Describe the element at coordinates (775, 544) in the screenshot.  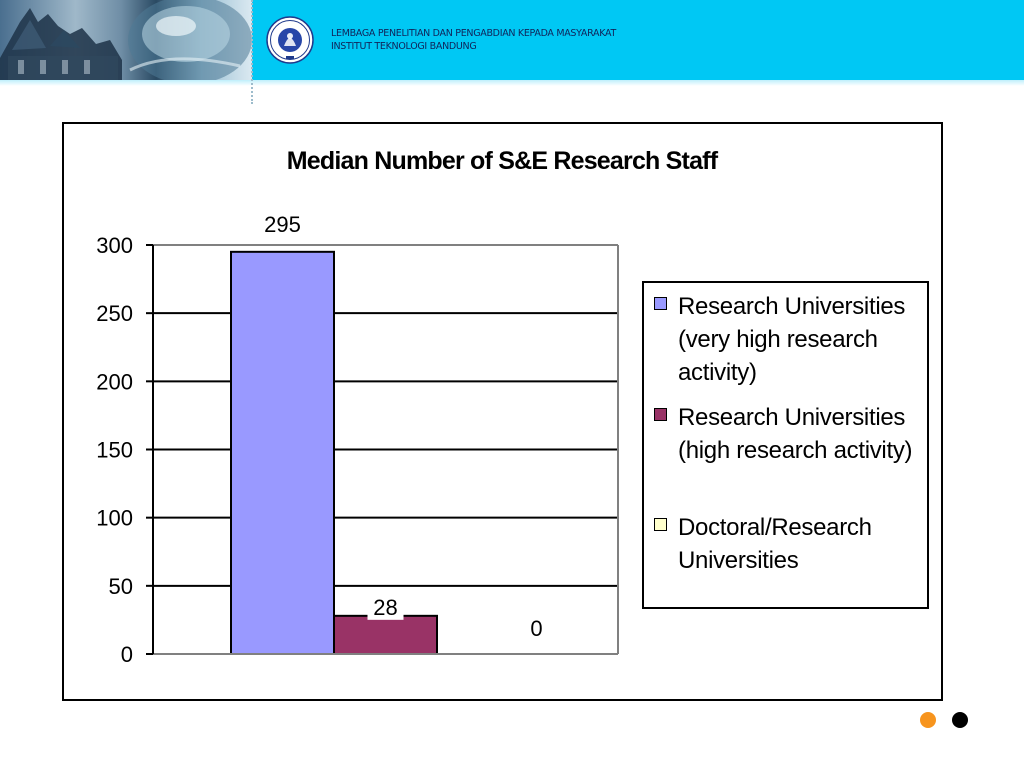
I see `legend-label-doctoral: Doctoral/Research Universities` at that location.